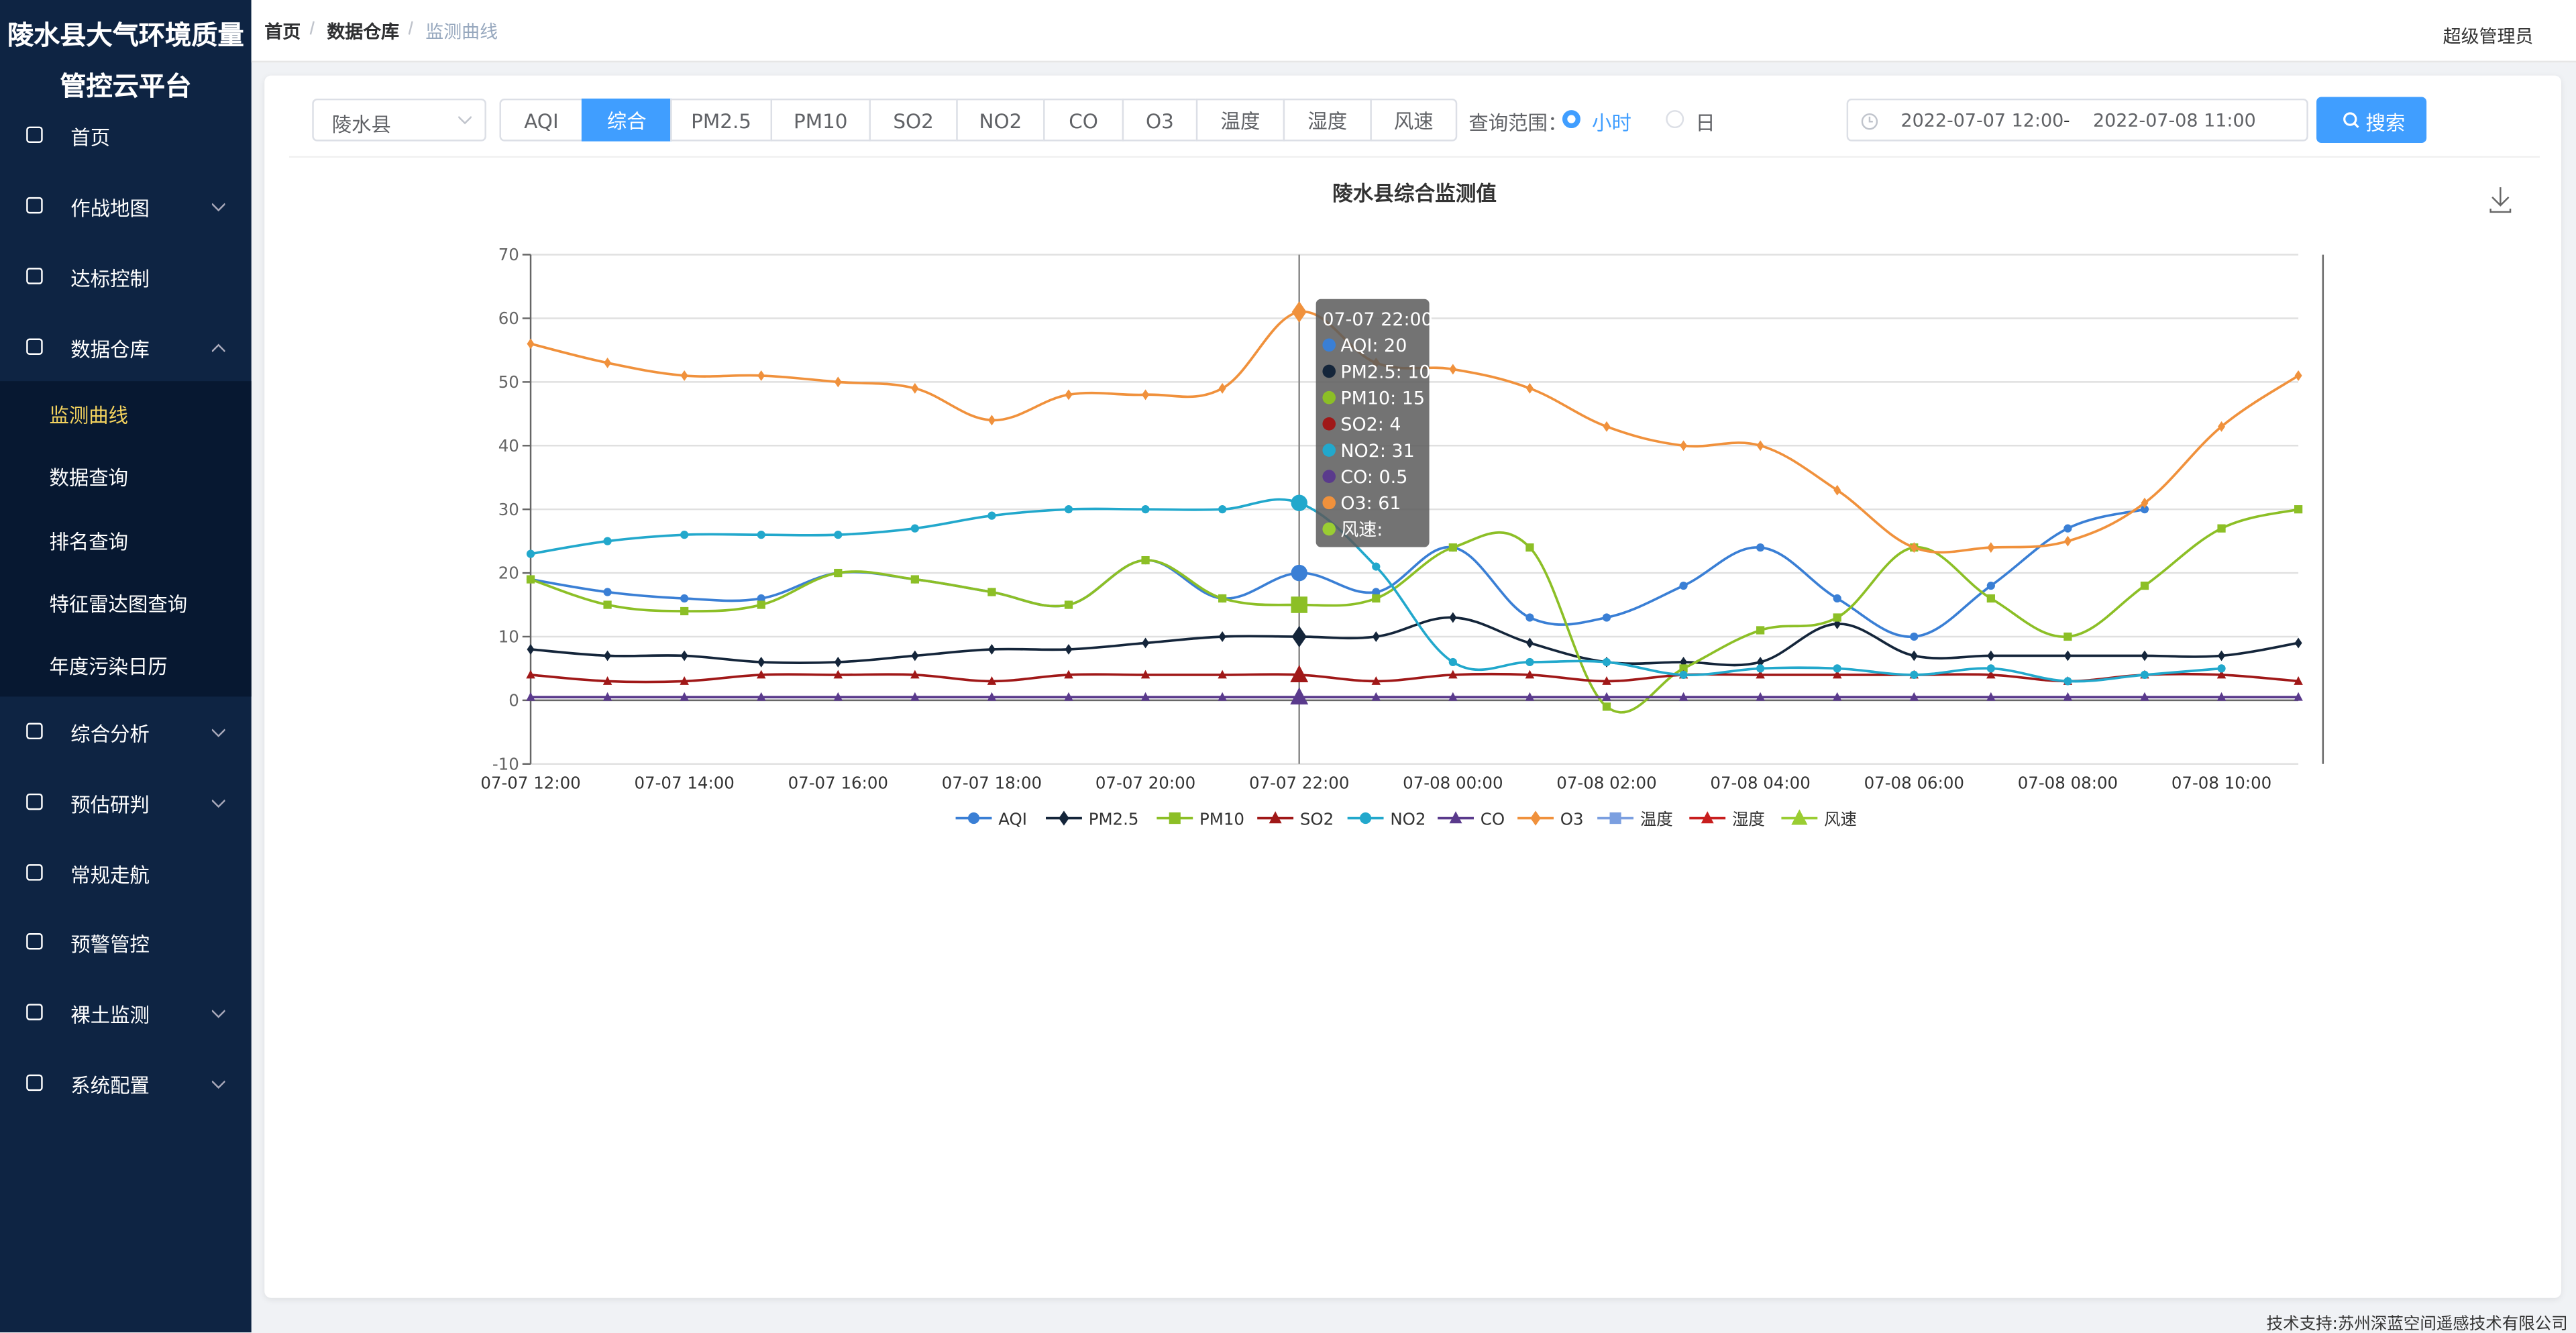  I want to click on download-icon, so click(2500, 200).